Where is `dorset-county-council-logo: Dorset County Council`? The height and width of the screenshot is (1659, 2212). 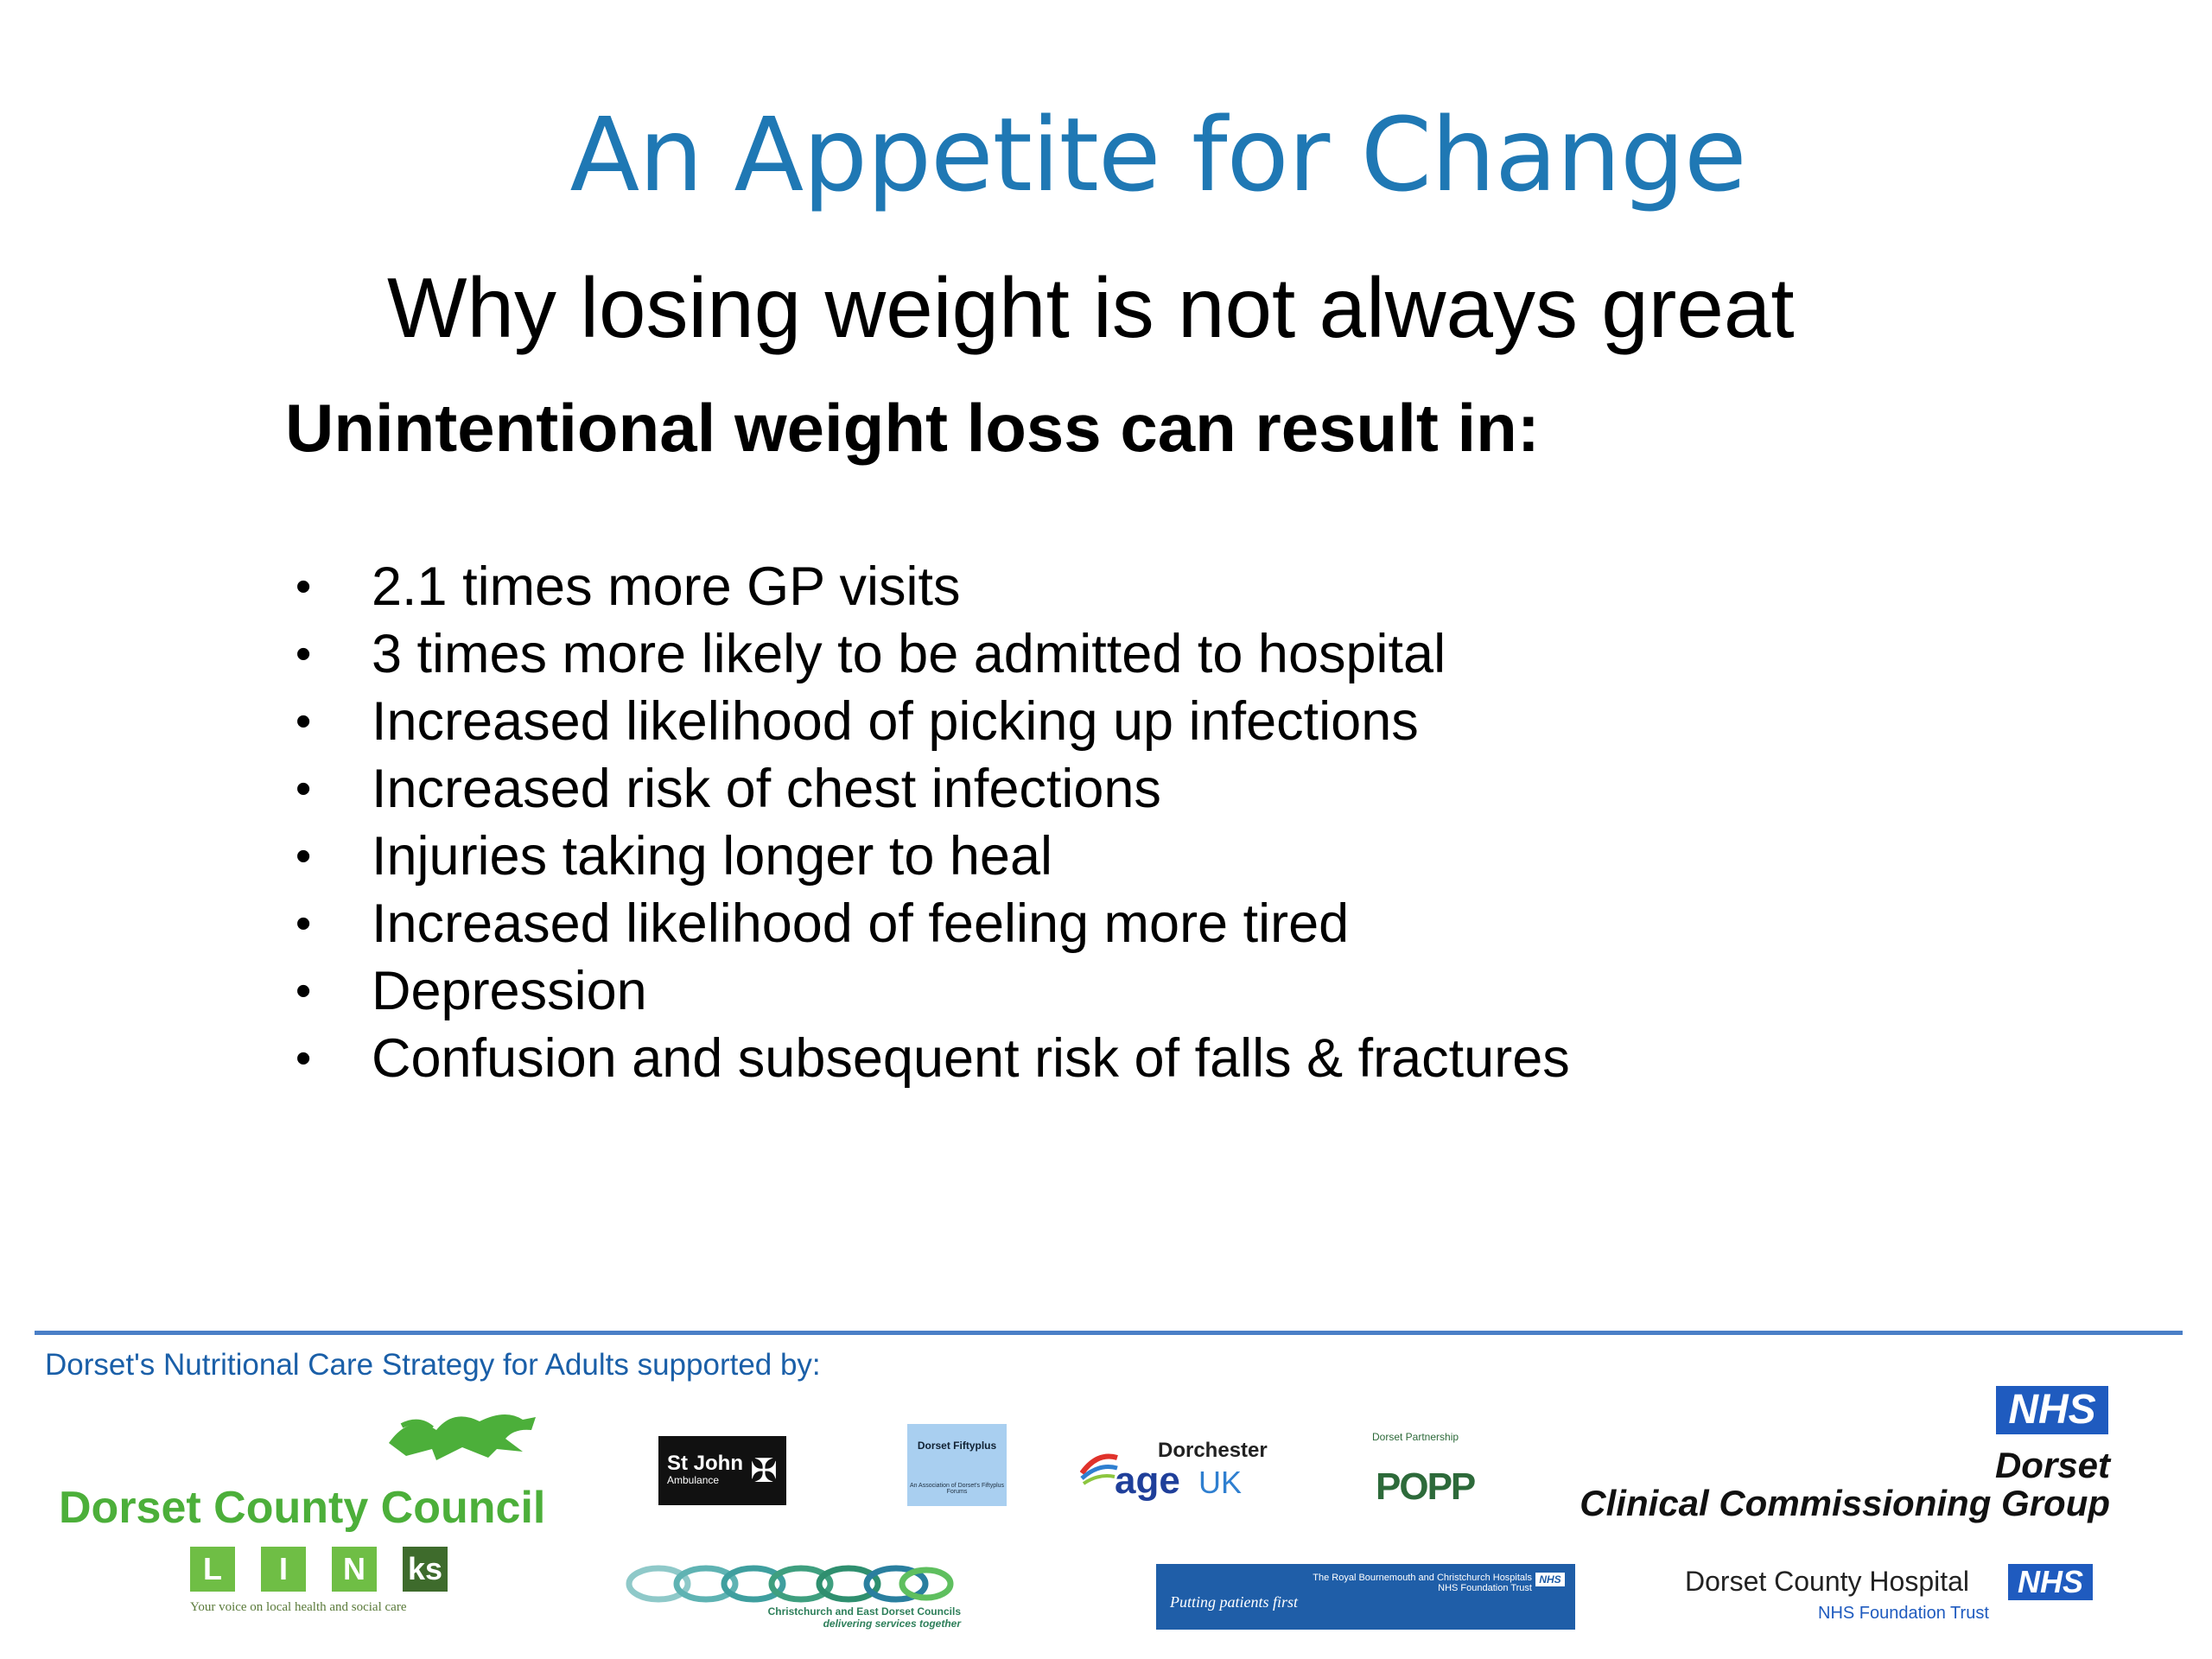
dorset-county-council-logo: Dorset County Council is located at coordinates (302, 1508).